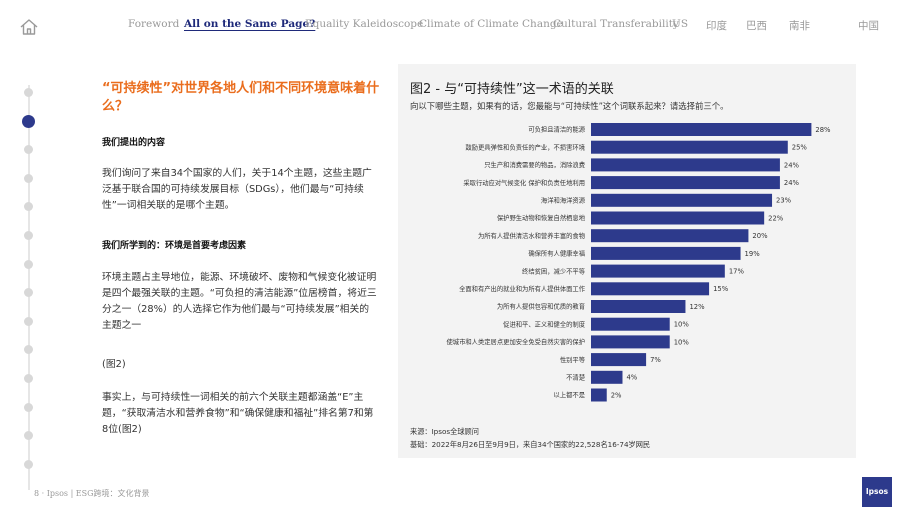  Describe the element at coordinates (573, 359) in the screenshot. I see `bar-category-label: 性别平等` at that location.